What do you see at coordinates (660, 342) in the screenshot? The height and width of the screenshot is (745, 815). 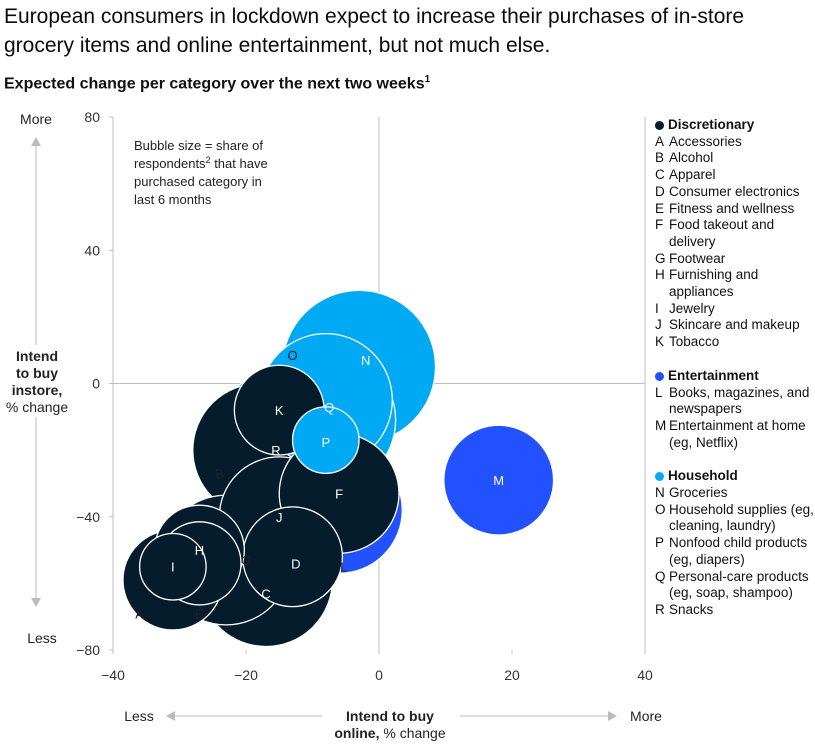 I see `legend-item-letter: K` at bounding box center [660, 342].